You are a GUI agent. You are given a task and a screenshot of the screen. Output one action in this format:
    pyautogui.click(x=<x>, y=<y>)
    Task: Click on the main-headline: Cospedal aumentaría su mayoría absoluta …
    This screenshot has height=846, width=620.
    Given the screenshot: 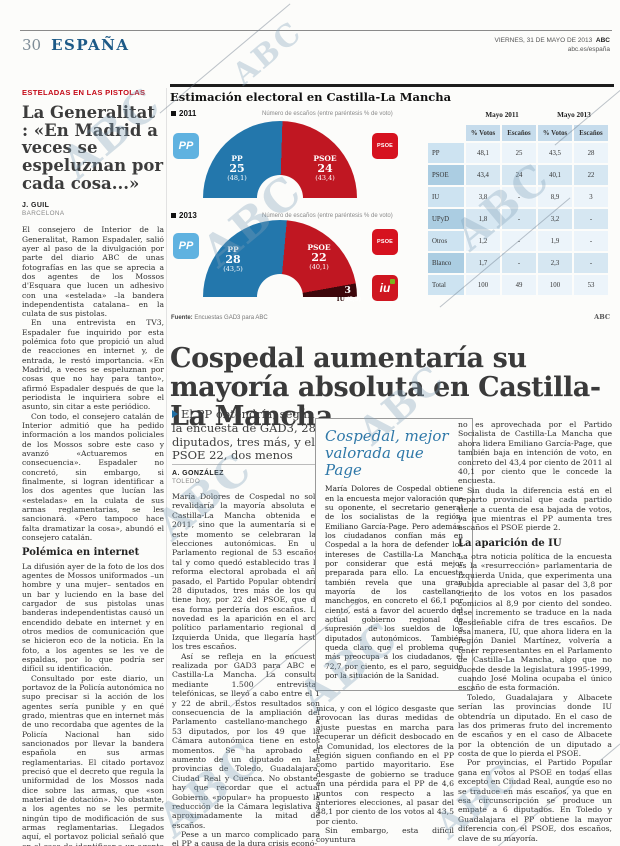 What is the action you would take?
    pyautogui.click(x=385, y=388)
    